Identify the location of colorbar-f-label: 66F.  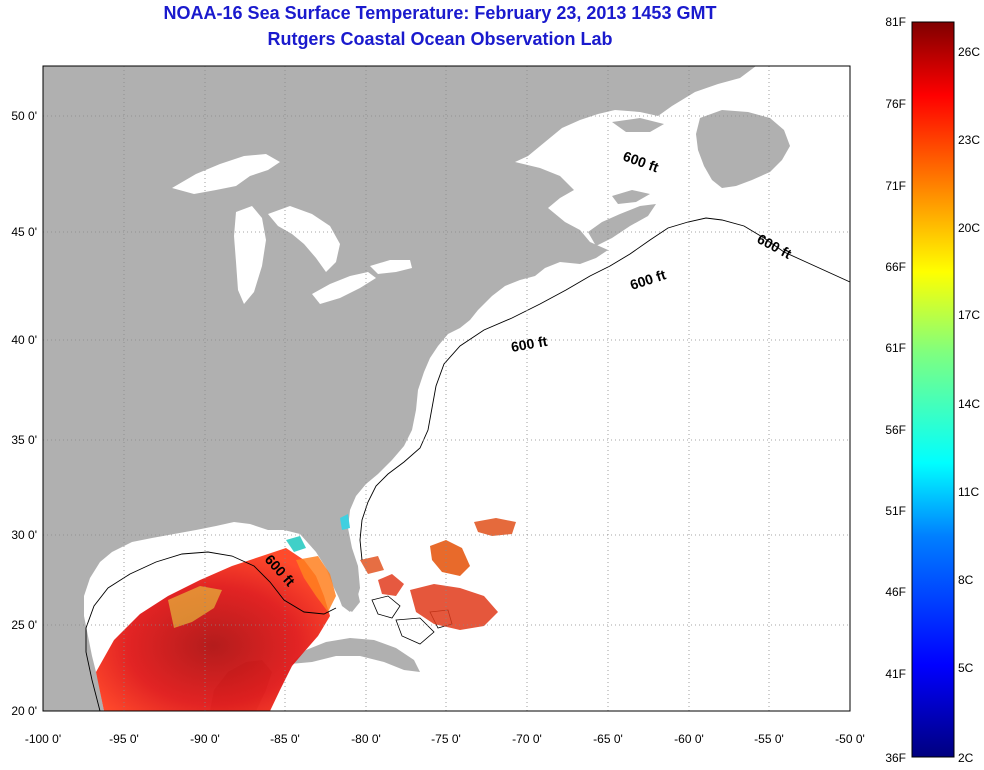
(895, 267).